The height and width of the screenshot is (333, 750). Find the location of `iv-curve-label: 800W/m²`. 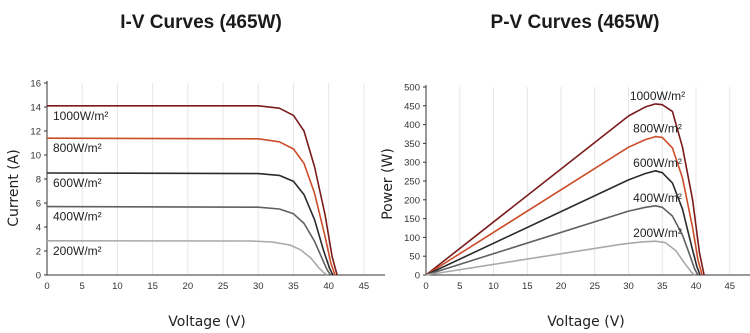

iv-curve-label: 800W/m² is located at coordinates (77, 148).